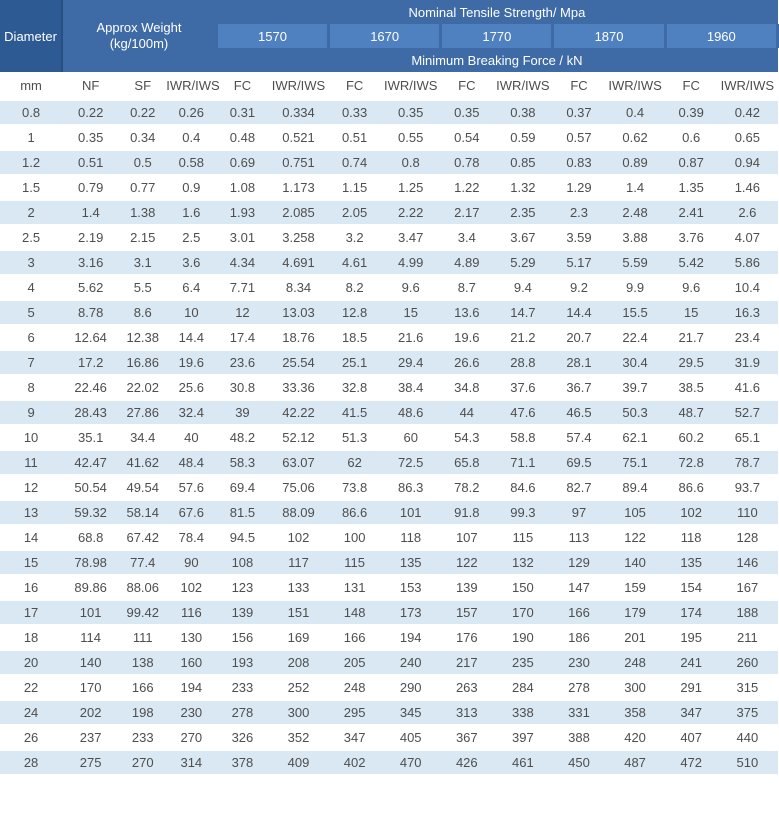 Image resolution: width=779 pixels, height=821 pixels. What do you see at coordinates (466, 438) in the screenshot?
I see `table-cell: 54.3` at bounding box center [466, 438].